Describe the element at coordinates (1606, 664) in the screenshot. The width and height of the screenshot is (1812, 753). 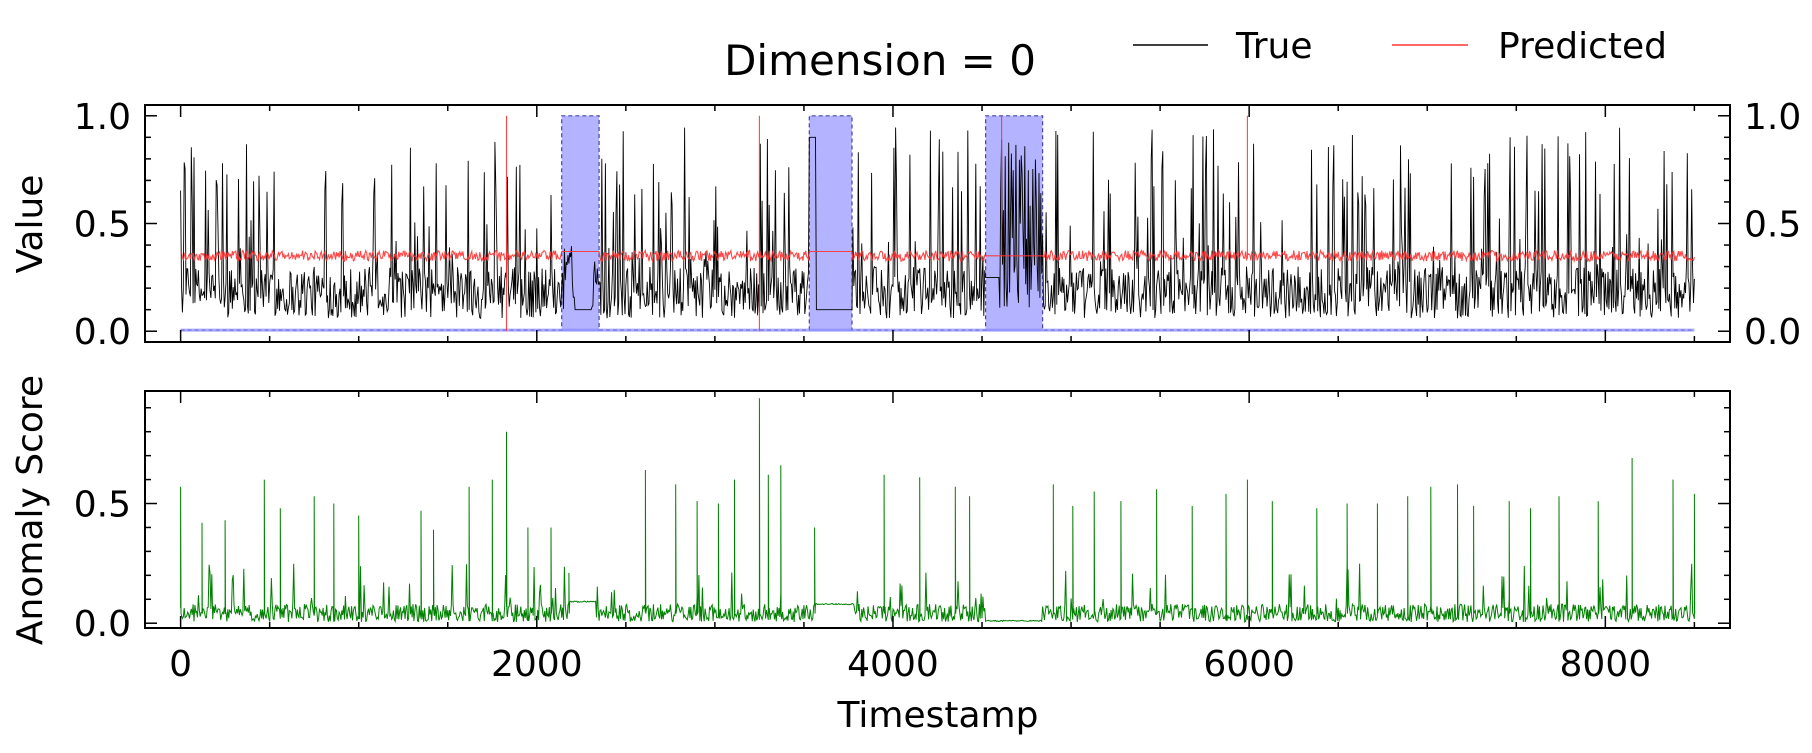
I see `xtick-label: 8000` at that location.